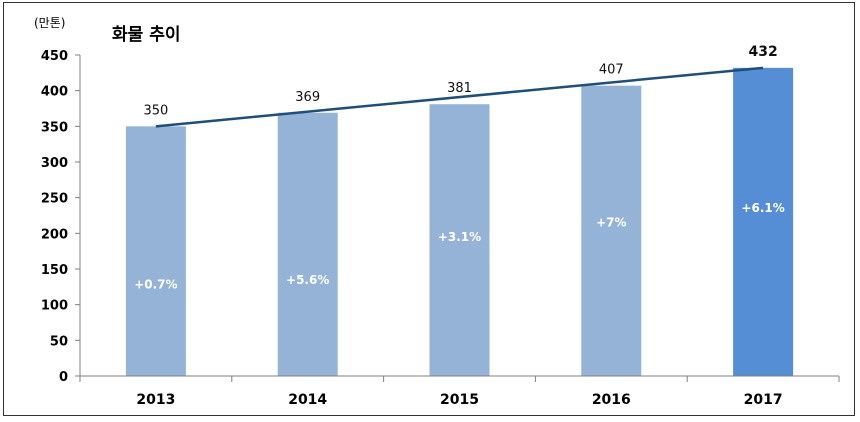  Describe the element at coordinates (59, 341) in the screenshot. I see `y-tick-label: 50` at that location.